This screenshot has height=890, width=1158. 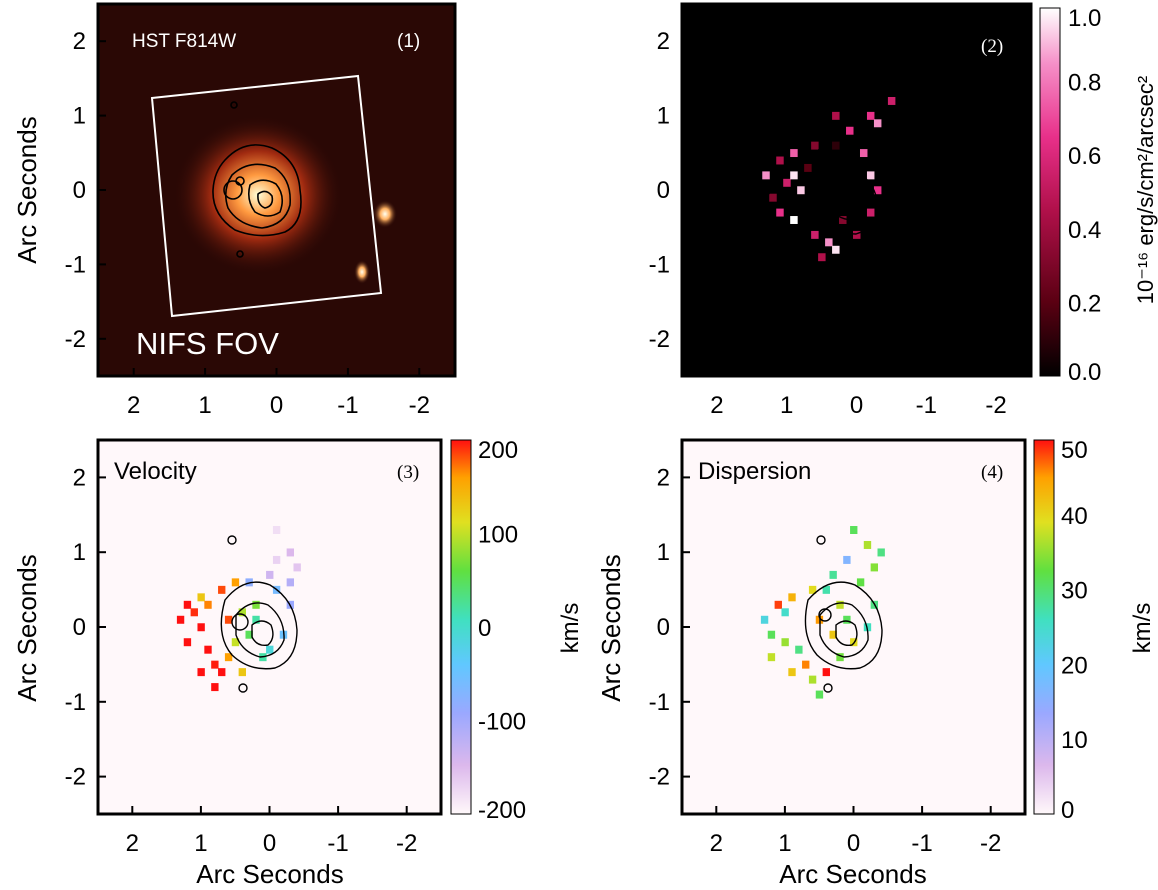 I want to click on colorbar-tick-label: 1.0, so click(x=1084, y=18).